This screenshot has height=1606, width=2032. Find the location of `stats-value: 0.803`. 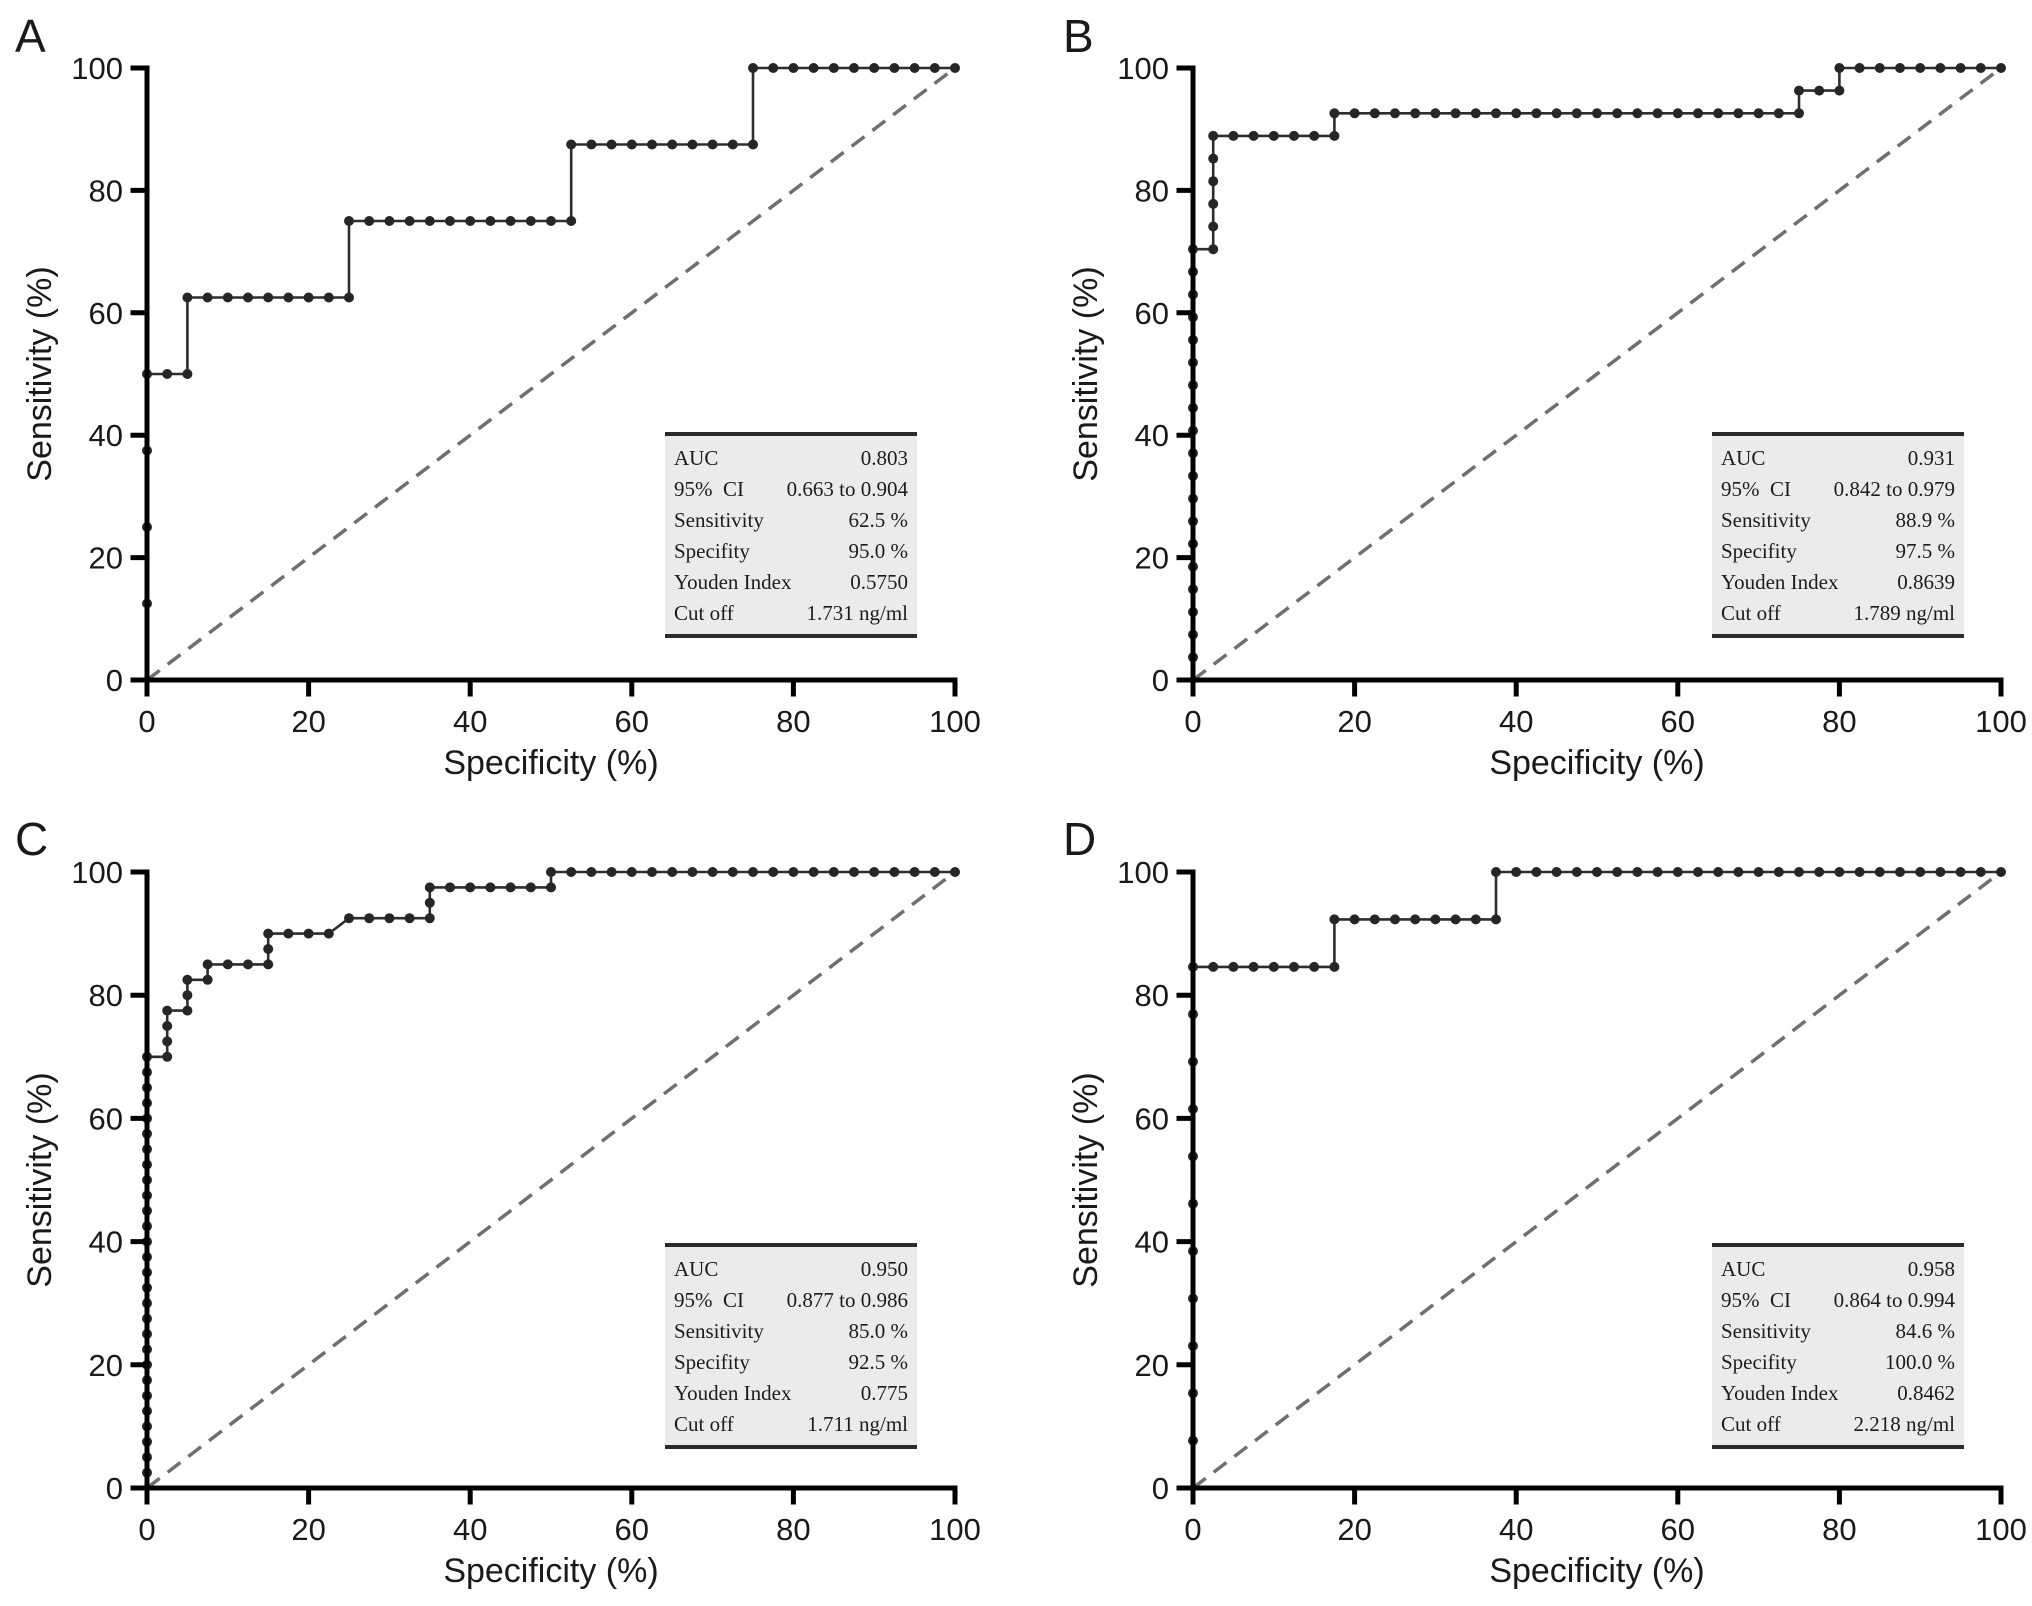

stats-value: 0.803 is located at coordinates (884, 457).